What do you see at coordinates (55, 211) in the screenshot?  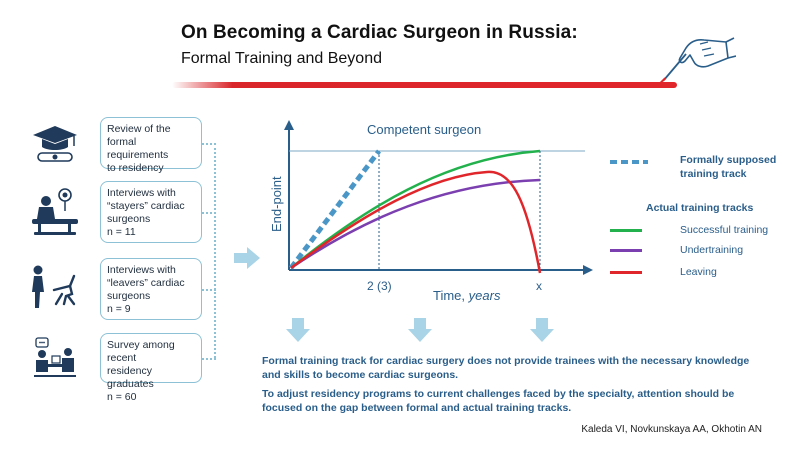 I see `surgeon-at-operating-table-icon` at bounding box center [55, 211].